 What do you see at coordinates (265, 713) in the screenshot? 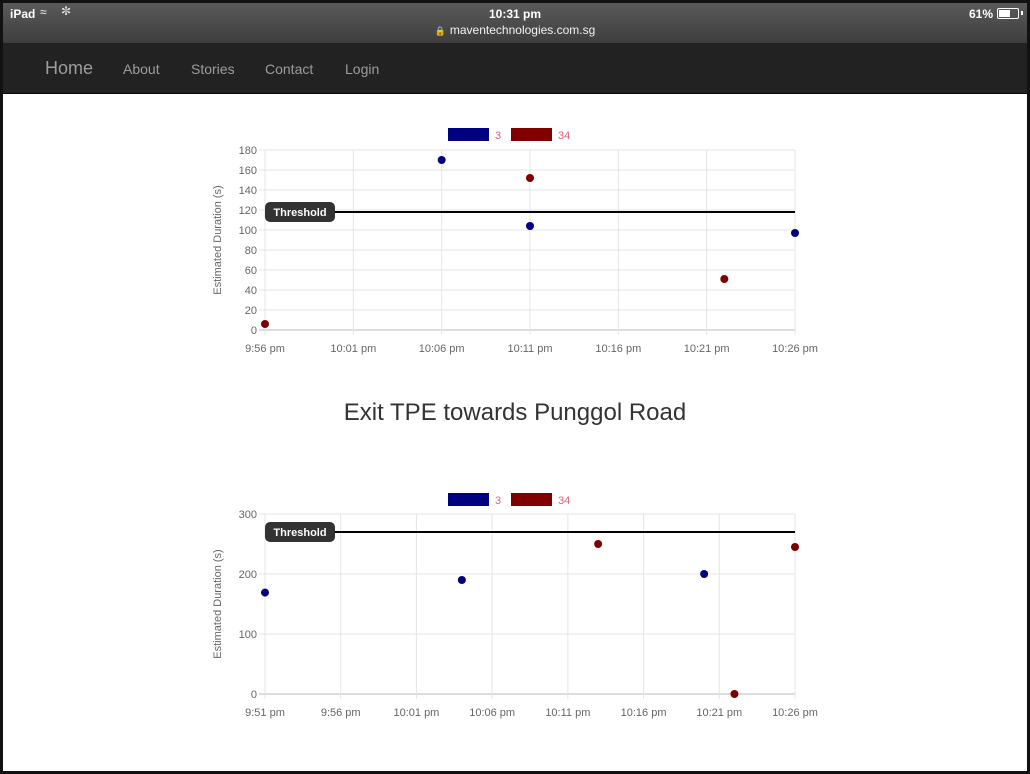
I see `x-tick-label: 9:51 pm` at bounding box center [265, 713].